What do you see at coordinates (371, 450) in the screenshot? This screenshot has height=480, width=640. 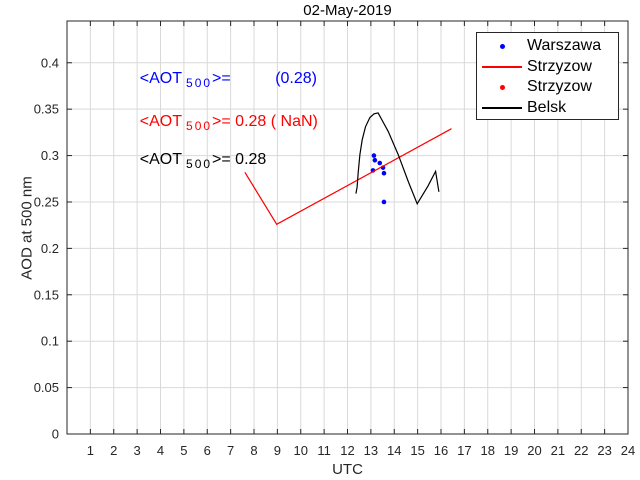 I see `x-tick-label: 13` at bounding box center [371, 450].